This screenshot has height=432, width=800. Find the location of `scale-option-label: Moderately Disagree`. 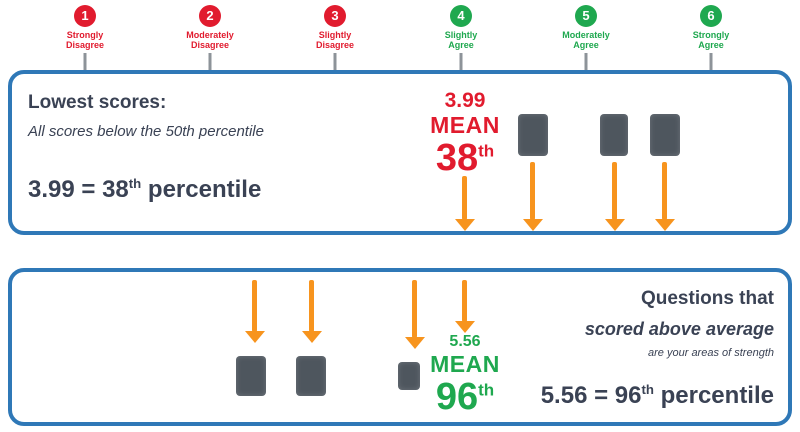

scale-option-label: Moderately Disagree is located at coordinates (210, 40).